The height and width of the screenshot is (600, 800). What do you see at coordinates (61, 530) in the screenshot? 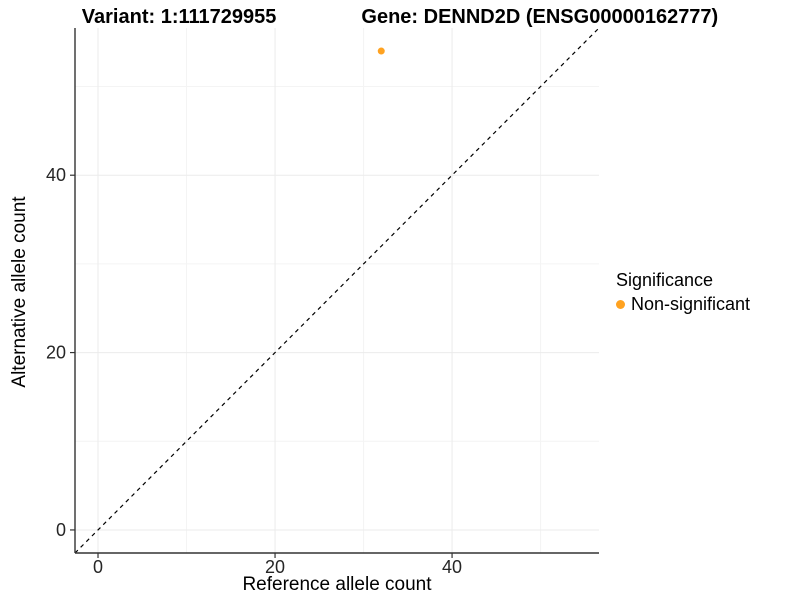
I see `y-tick-label: 0` at bounding box center [61, 530].